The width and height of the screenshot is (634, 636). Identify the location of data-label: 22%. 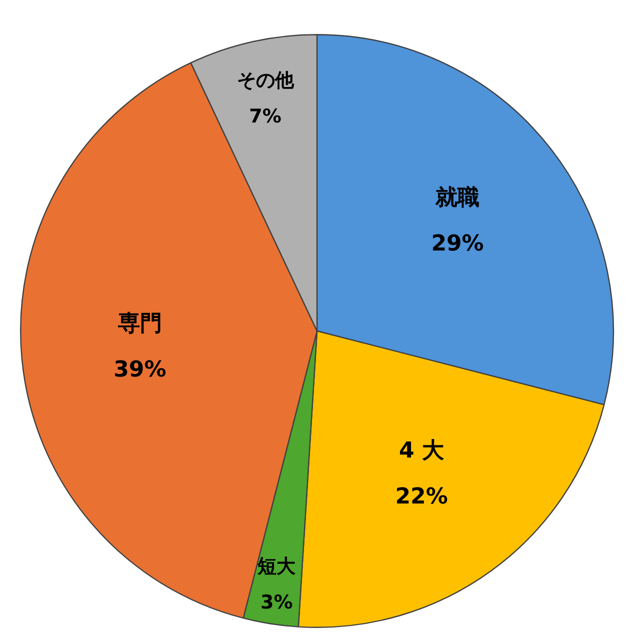
(421, 497).